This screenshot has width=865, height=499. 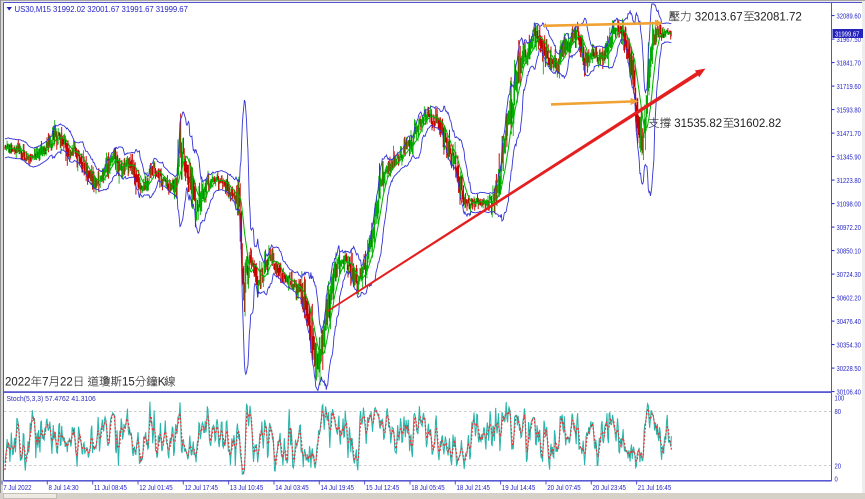 What do you see at coordinates (292, 489) in the screenshot?
I see `svg-text: 14 Jul 03:45` at bounding box center [292, 489].